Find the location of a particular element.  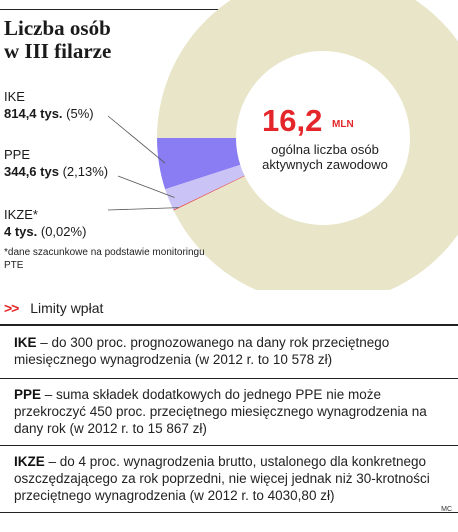

legend-ike: IKE 814,4 tys. (5%) is located at coordinates (49, 105).